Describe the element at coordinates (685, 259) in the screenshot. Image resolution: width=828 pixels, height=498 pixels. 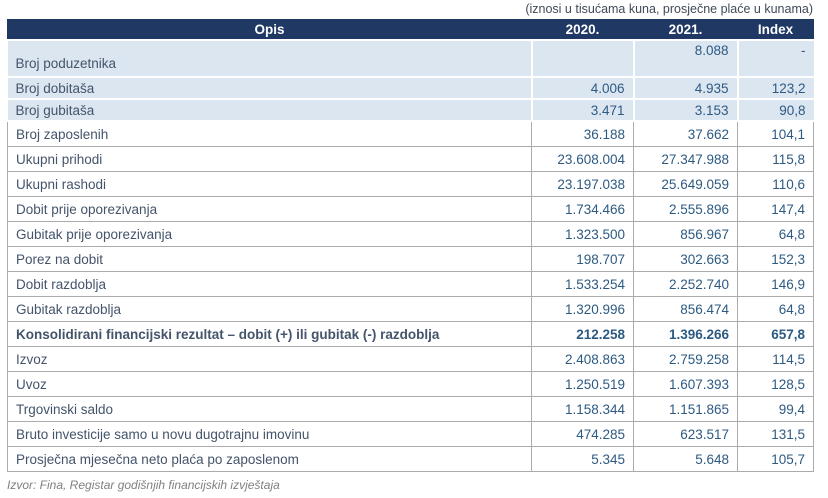
I see `cell-2021: 302.663` at that location.